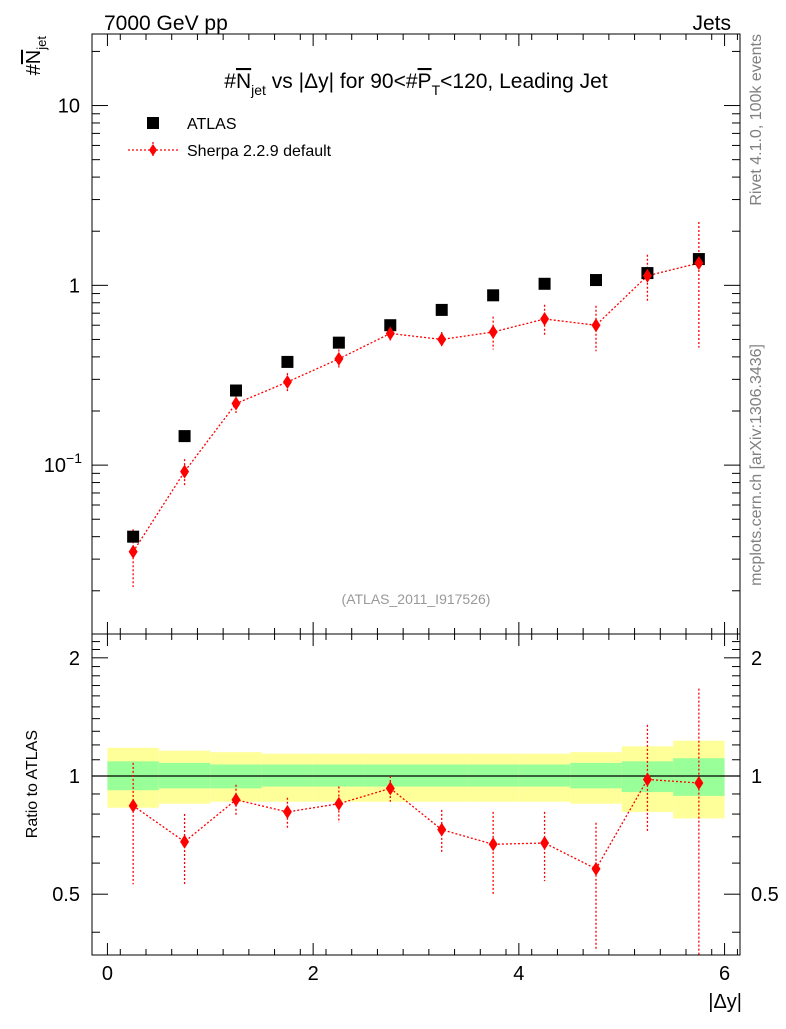 This screenshot has height=1029, width=786. Describe the element at coordinates (32, 784) in the screenshot. I see `ratio-y-axis-label: Ratio to ATLAS` at that location.